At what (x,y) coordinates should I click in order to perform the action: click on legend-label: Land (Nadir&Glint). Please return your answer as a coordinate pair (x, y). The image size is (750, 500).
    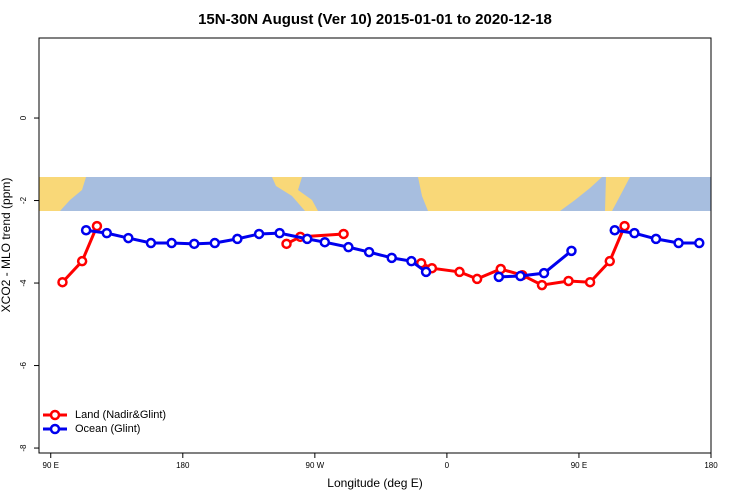
    Looking at the image, I should click on (120, 415).